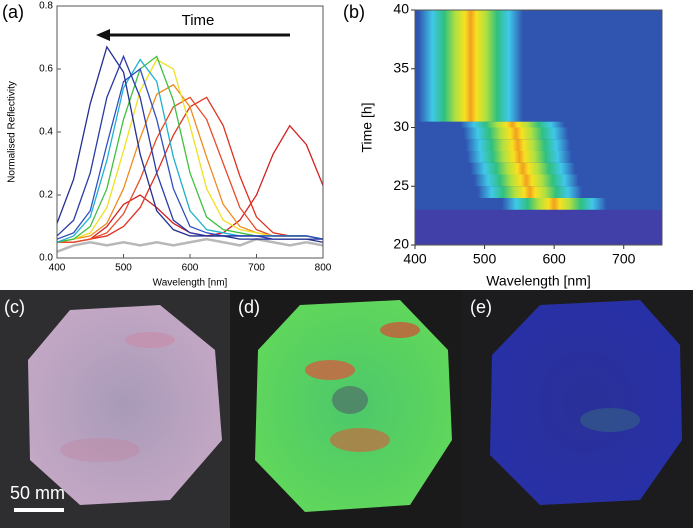  What do you see at coordinates (354, 12) in the screenshot?
I see `panel-label: (b)` at bounding box center [354, 12].